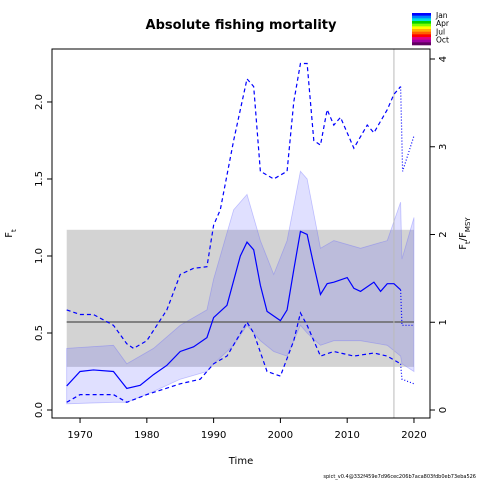 The image size is (480, 480). Describe the element at coordinates (146, 435) in the screenshot. I see `x-tick-label: 1980` at that location.